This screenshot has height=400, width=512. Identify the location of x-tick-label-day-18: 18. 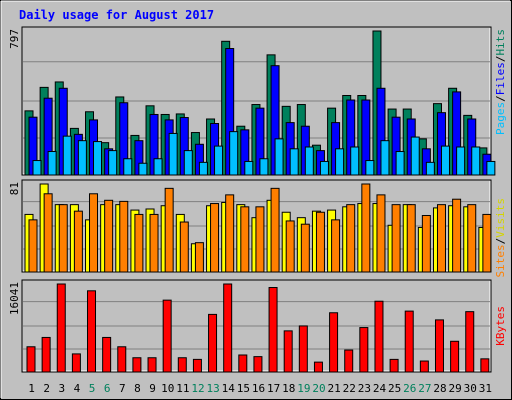
(288, 388).